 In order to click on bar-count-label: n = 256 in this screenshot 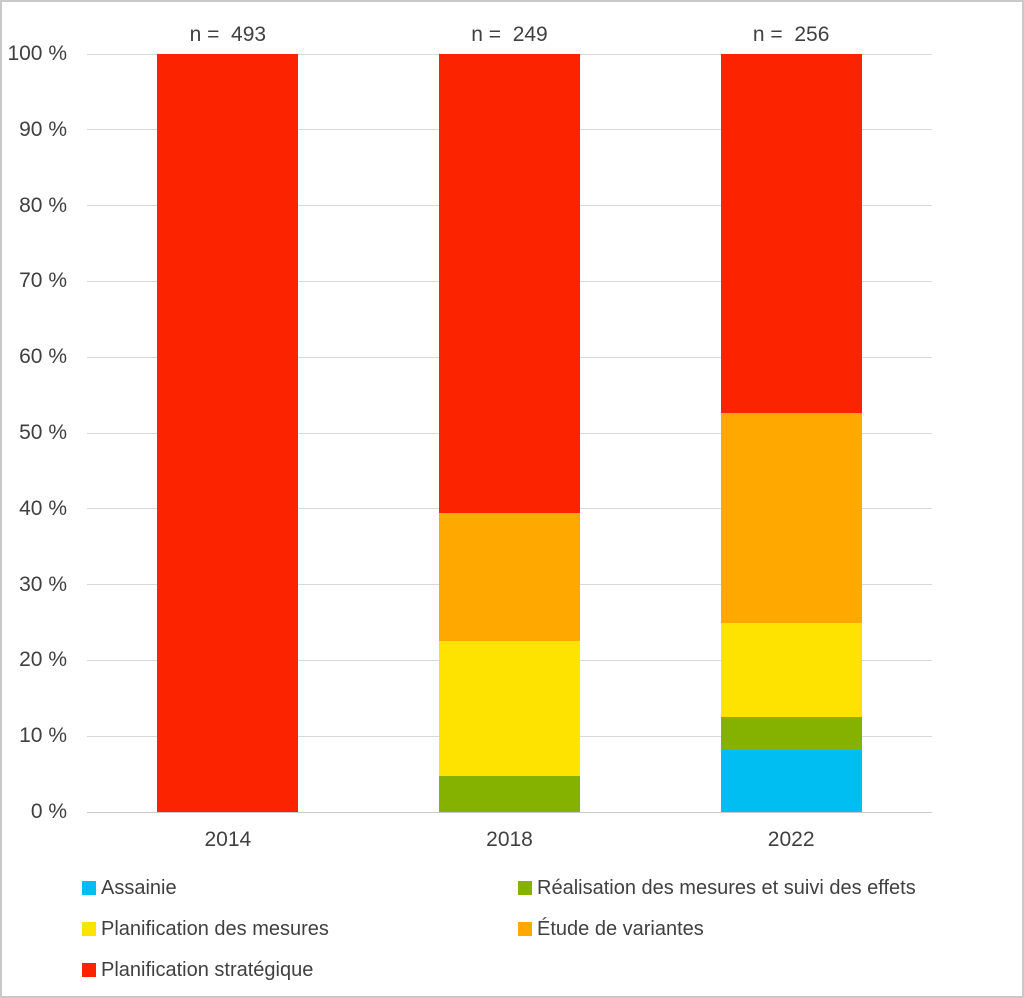, I will do `click(791, 34)`.